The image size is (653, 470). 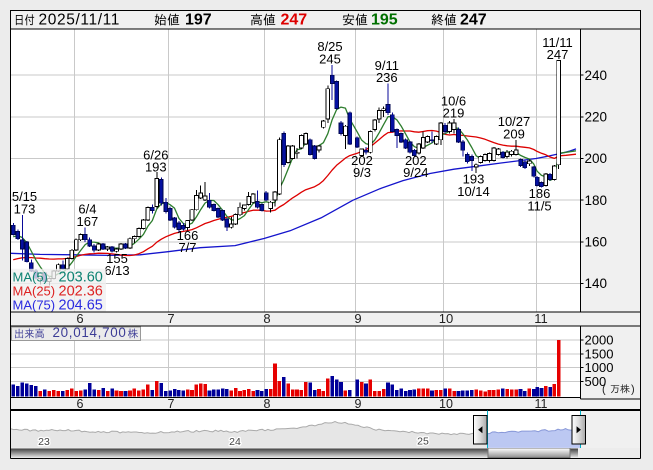 I want to click on svg-text: 197, so click(x=198, y=20).